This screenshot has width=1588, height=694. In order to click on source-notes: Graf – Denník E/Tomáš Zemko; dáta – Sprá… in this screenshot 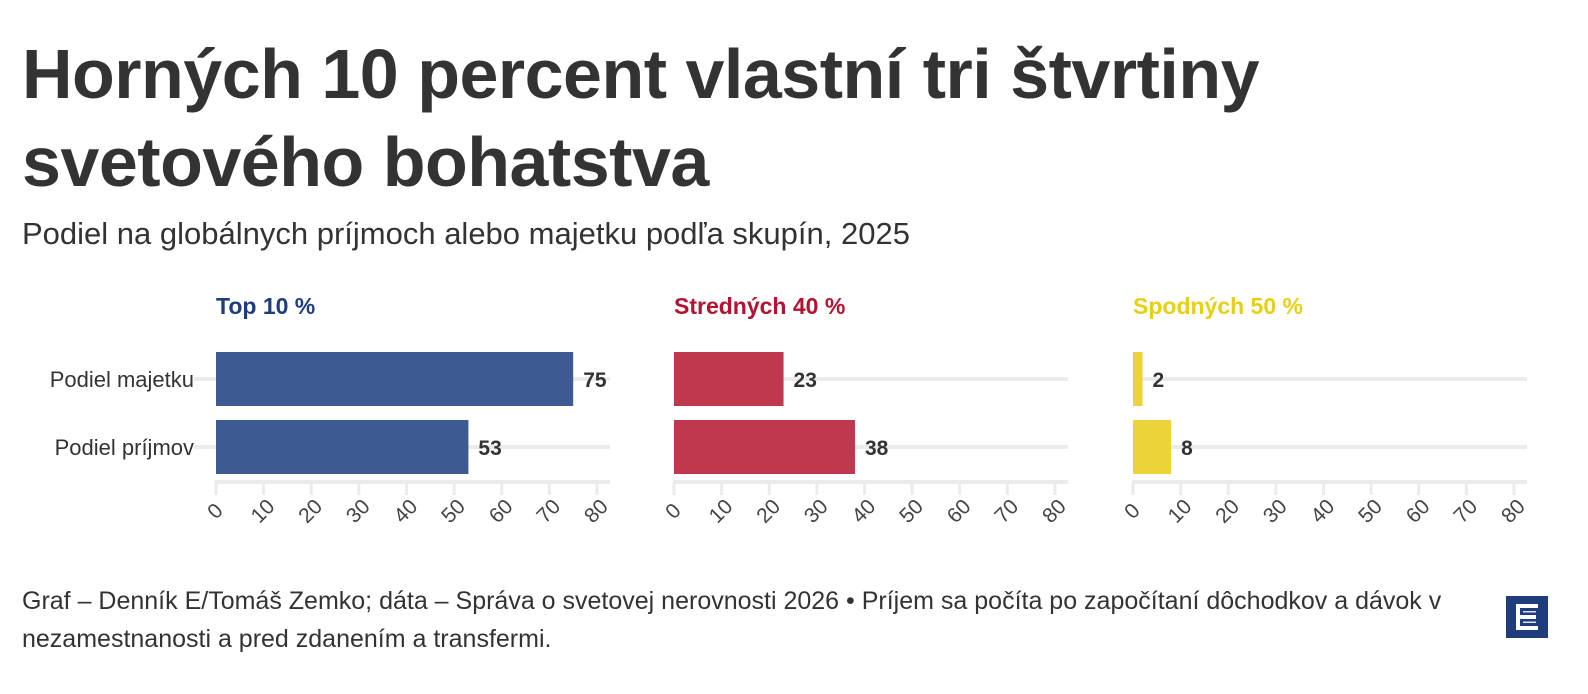, I will do `click(732, 620)`.